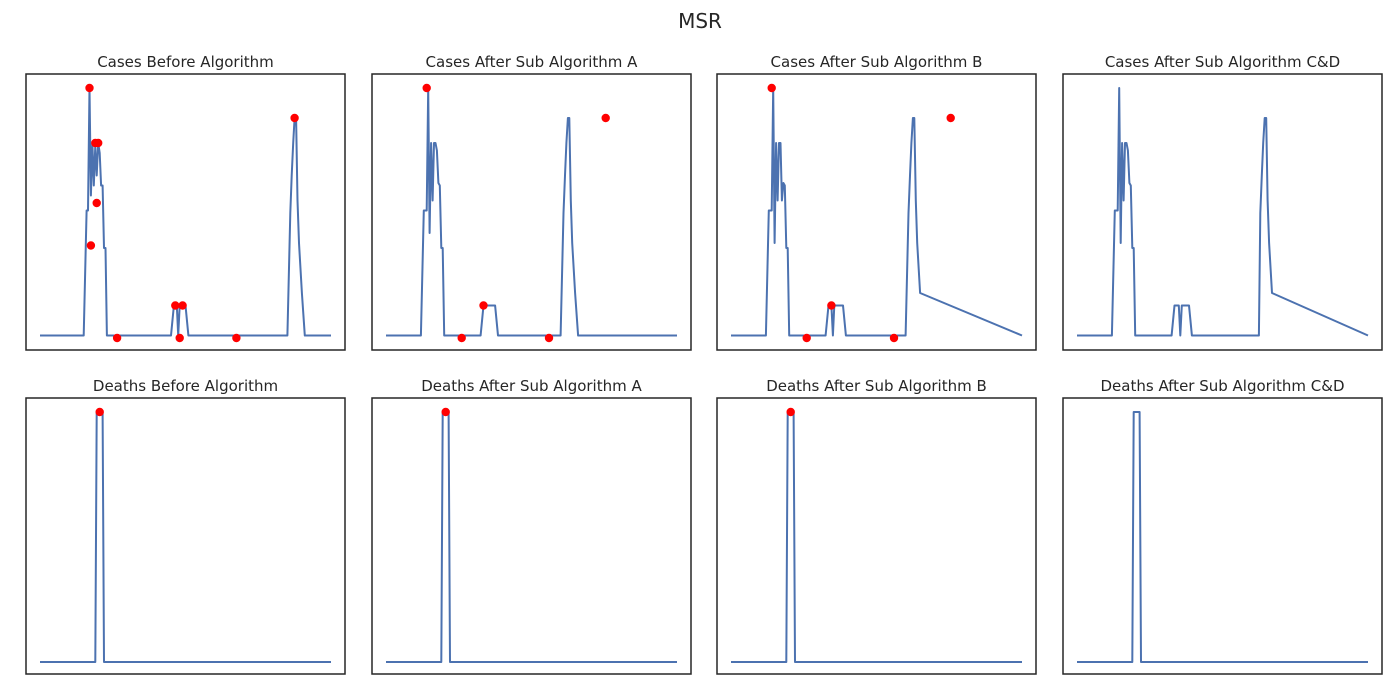  Describe the element at coordinates (876, 386) in the screenshot. I see `subplot-title: Deaths After Sub Algorithm B` at that location.